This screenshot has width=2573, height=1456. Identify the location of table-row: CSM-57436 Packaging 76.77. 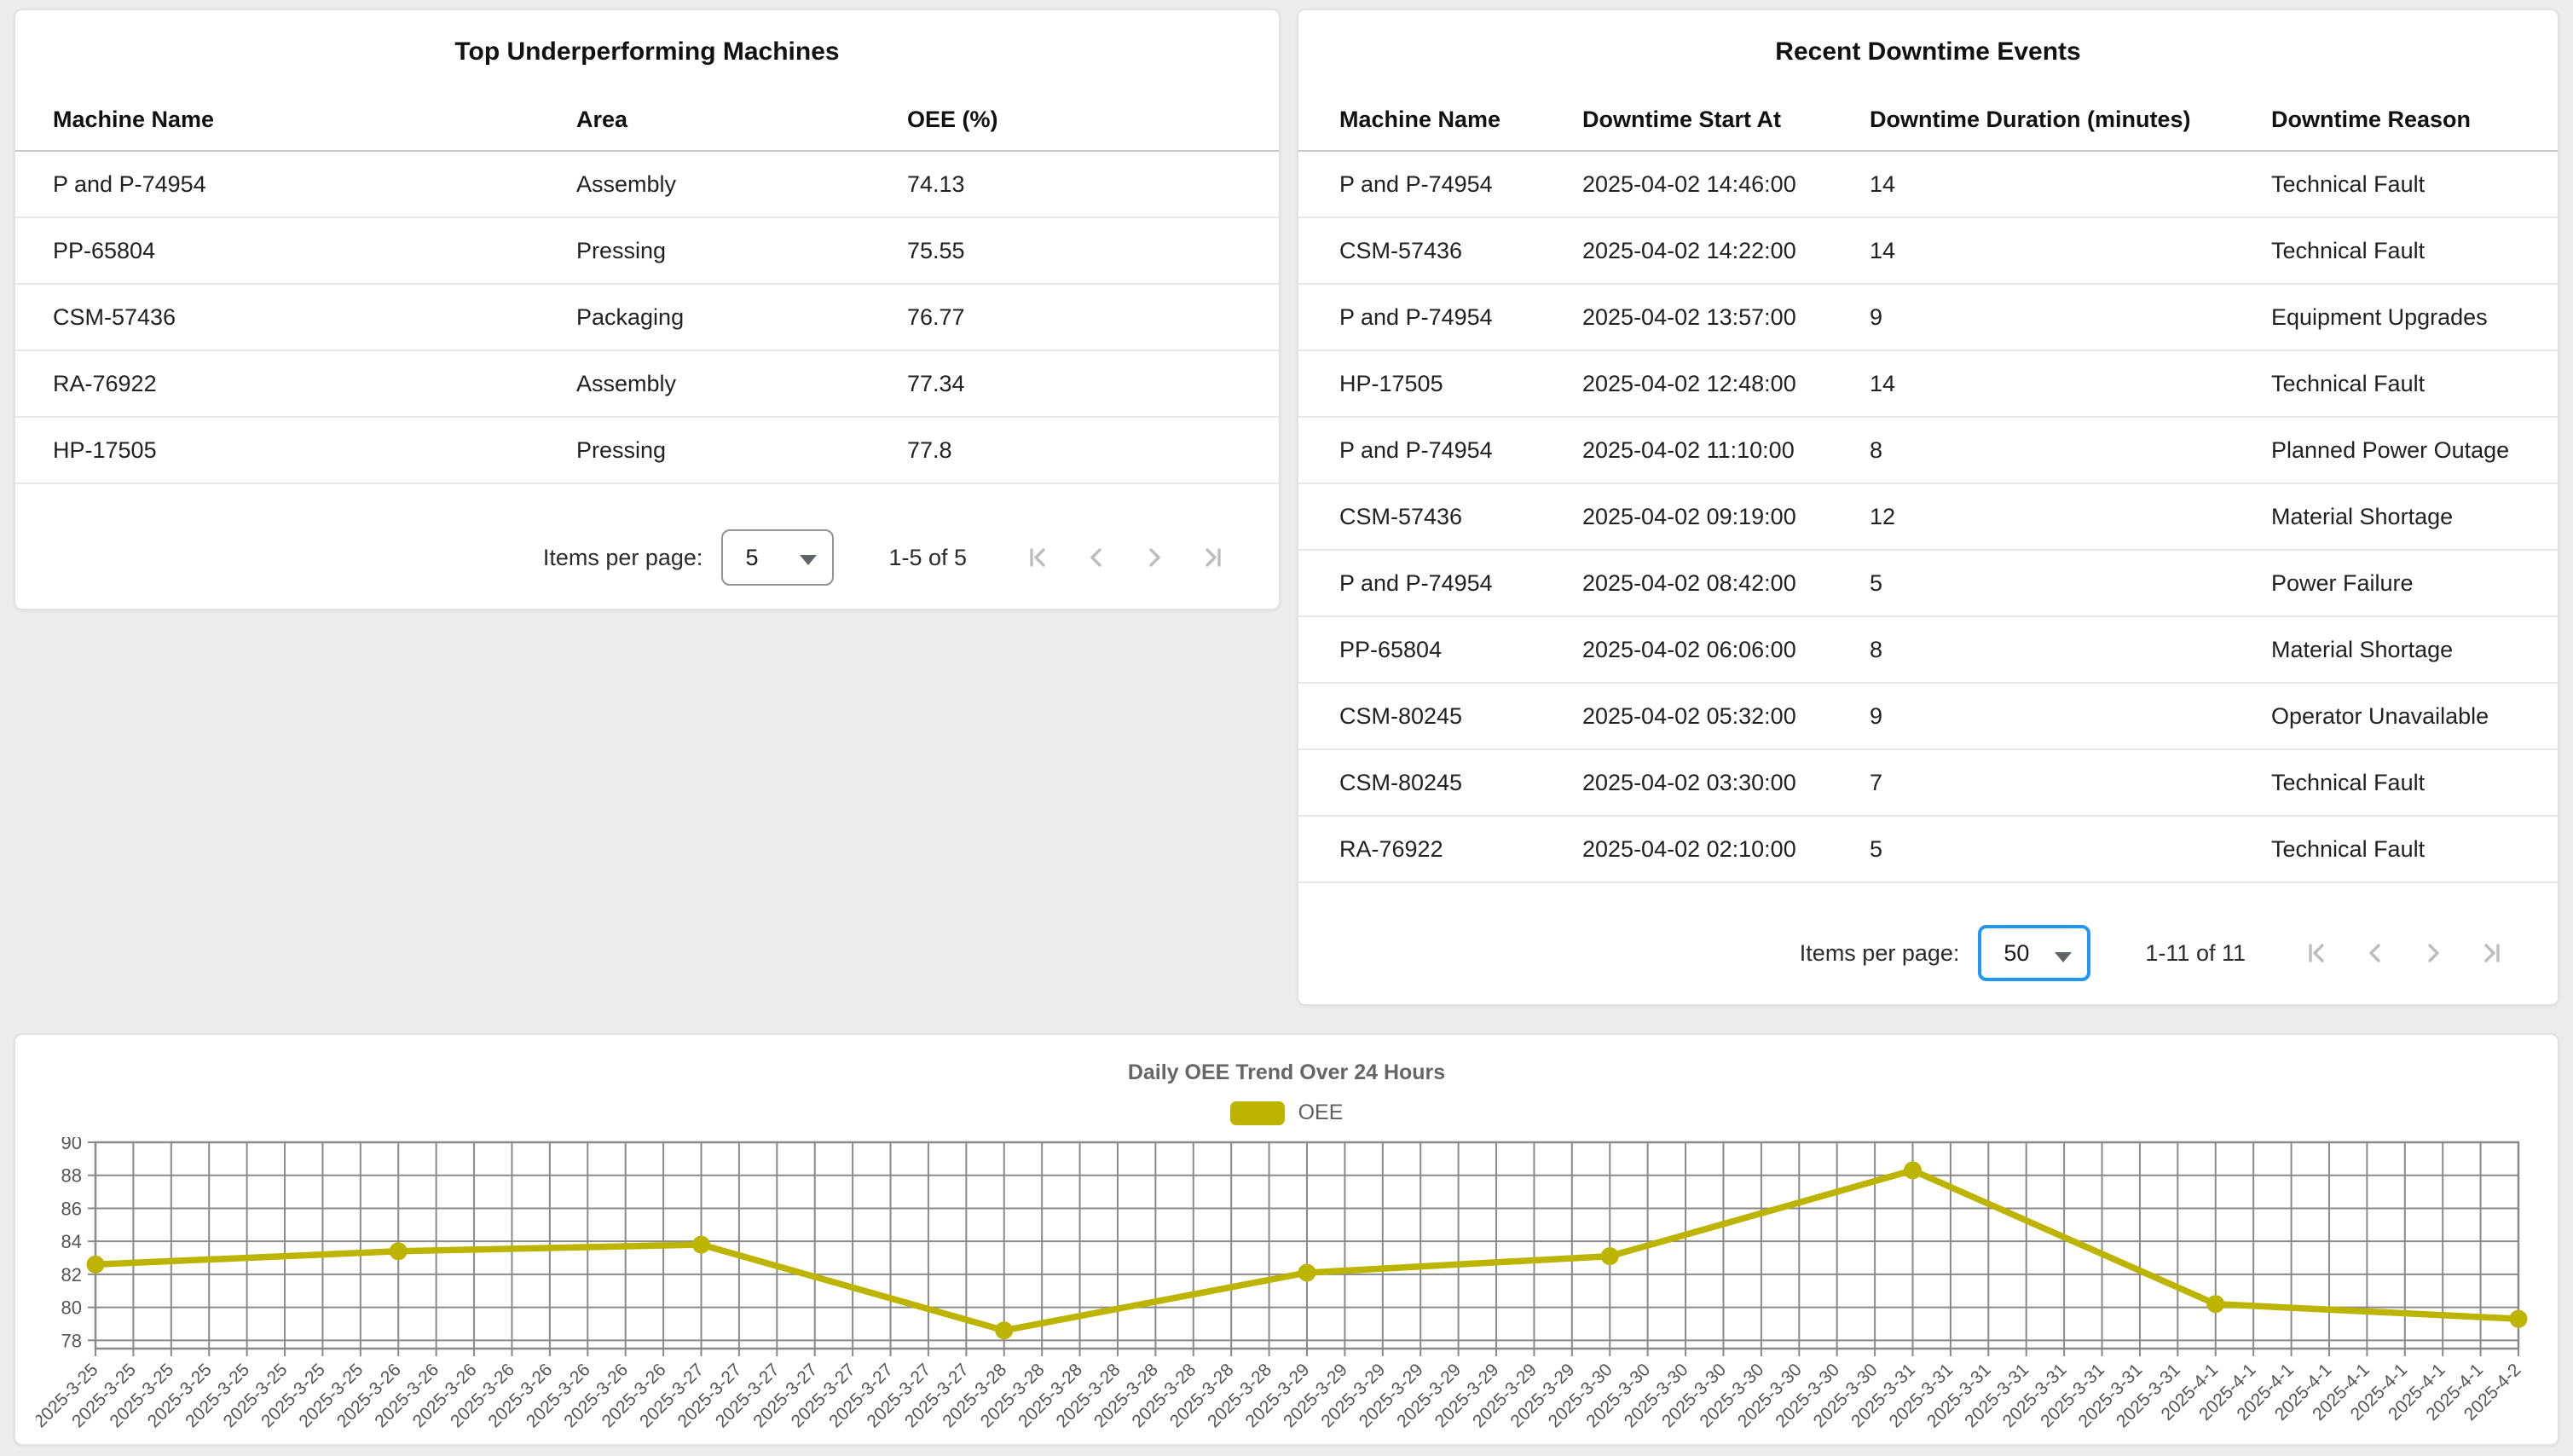
(647, 318).